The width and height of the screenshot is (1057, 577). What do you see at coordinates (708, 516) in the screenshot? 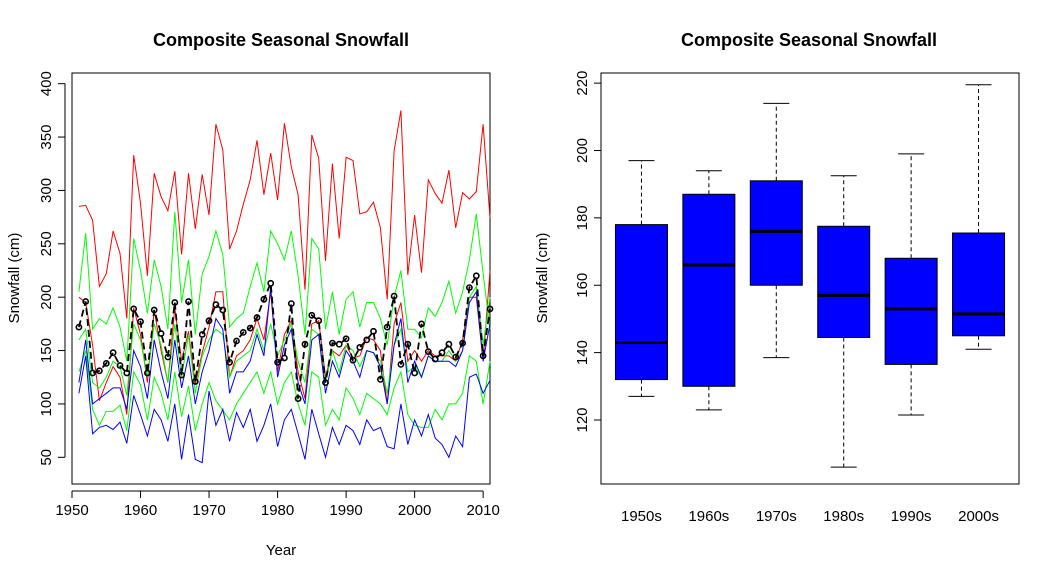
I see `category-label: 1960s` at bounding box center [708, 516].